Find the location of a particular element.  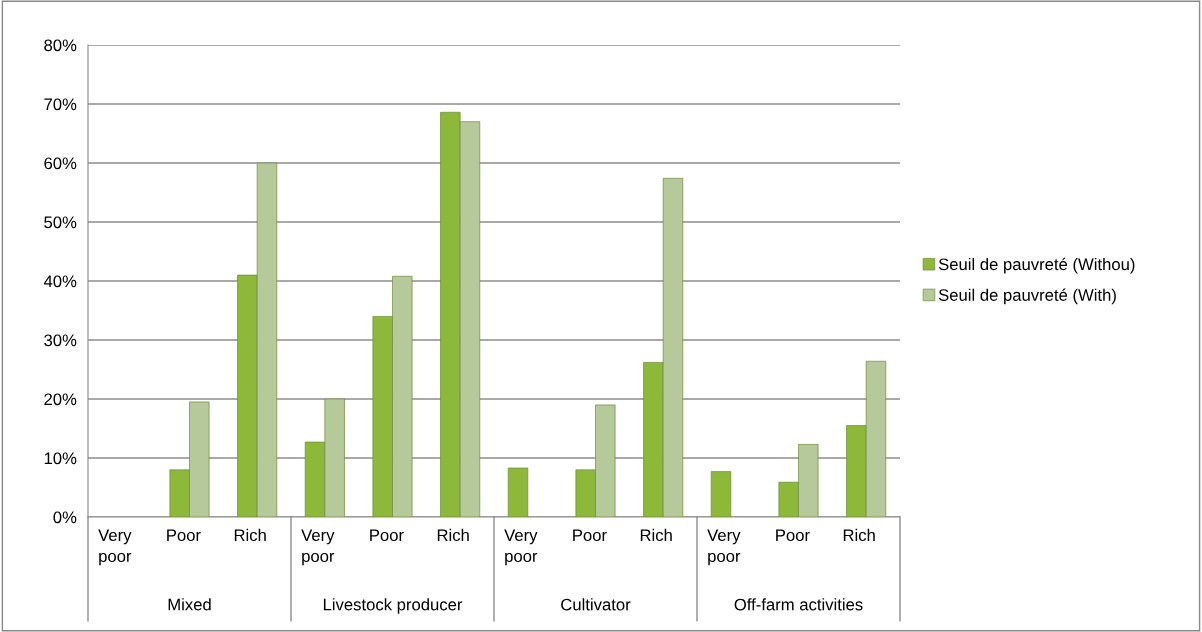

y-tick-label: 50% is located at coordinates (60, 222).